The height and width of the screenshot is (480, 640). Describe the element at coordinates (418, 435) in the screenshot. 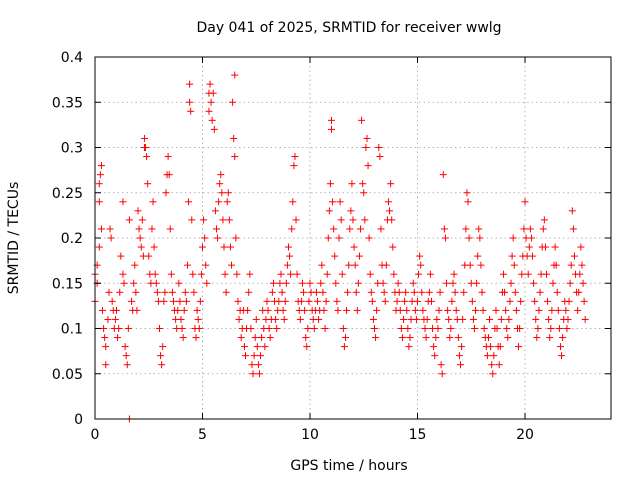

I see `x-tick-label: 15` at that location.